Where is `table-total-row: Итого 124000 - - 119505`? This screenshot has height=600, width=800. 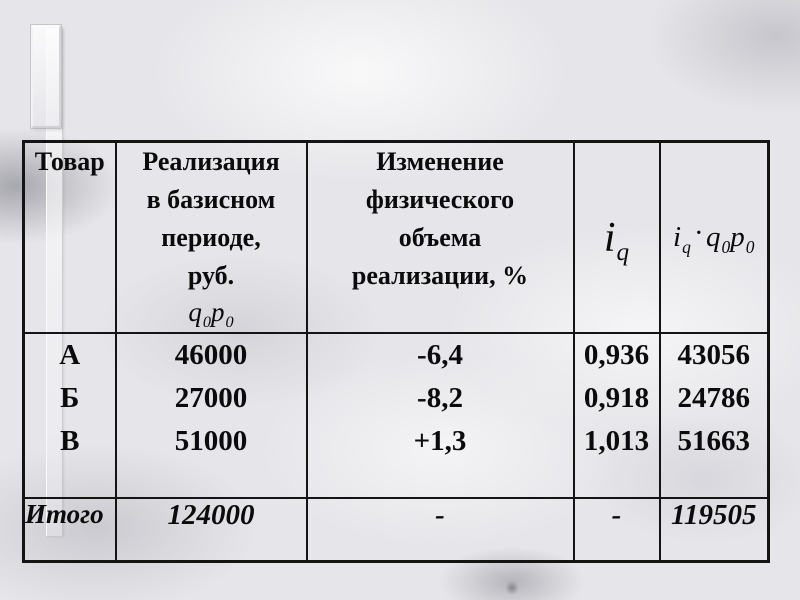 table-total-row: Итого 124000 - - 119505 is located at coordinates (396, 529).